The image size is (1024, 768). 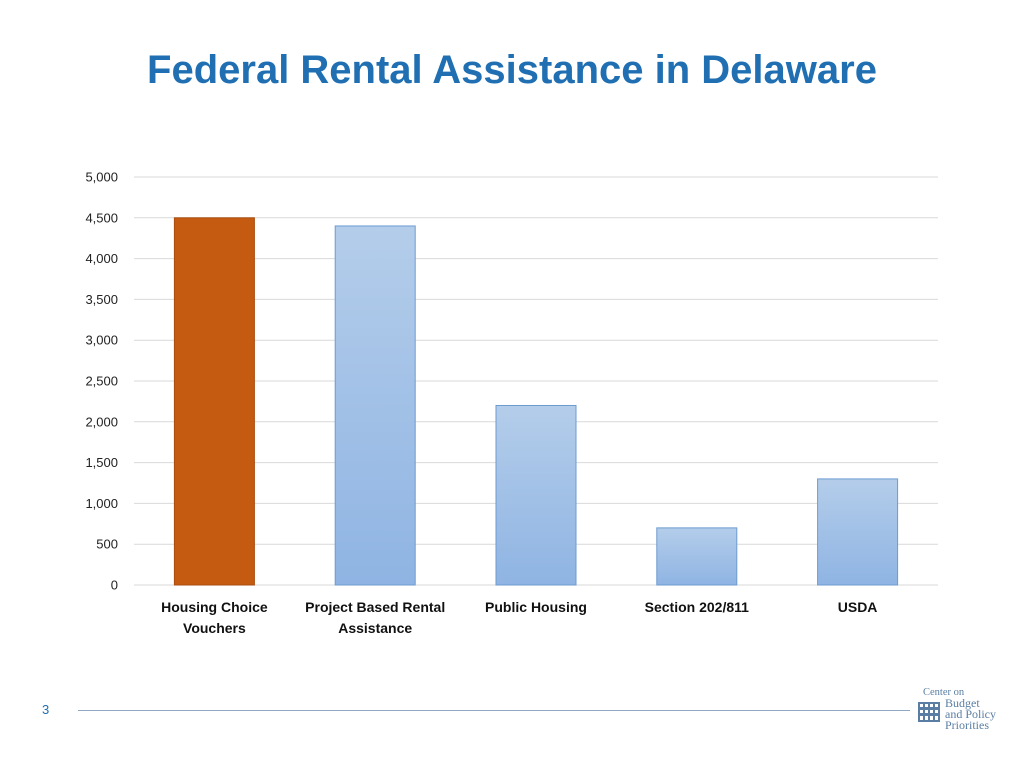 I want to click on x-category-label: USDA, so click(x=858, y=607).